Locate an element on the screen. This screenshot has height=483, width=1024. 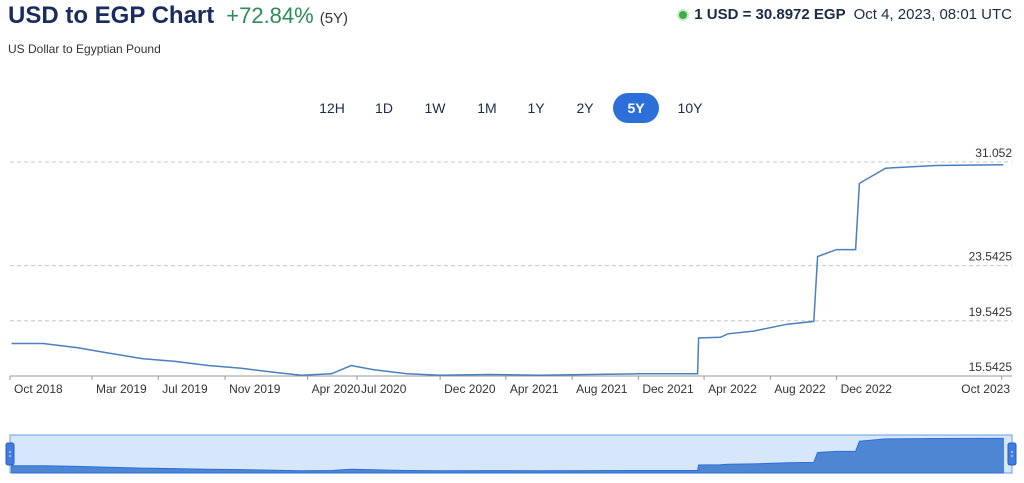
x-tick-label: Dec 2021 is located at coordinates (668, 389).